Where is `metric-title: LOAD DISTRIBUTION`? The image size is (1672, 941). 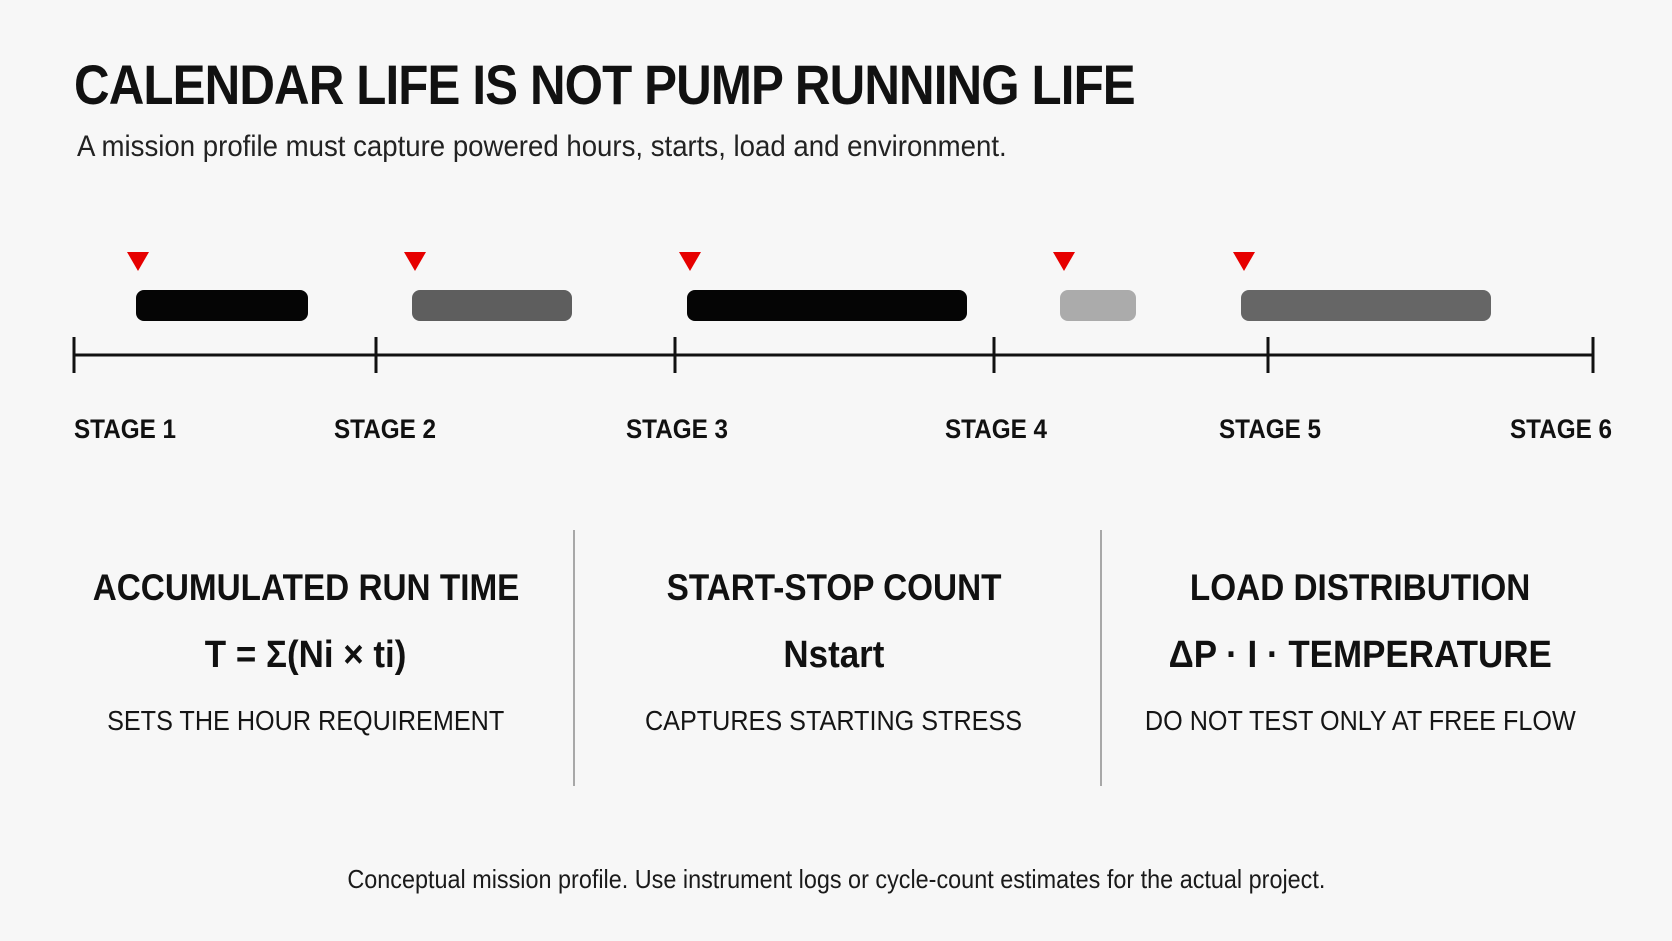
metric-title: LOAD DISTRIBUTION is located at coordinates (1360, 587).